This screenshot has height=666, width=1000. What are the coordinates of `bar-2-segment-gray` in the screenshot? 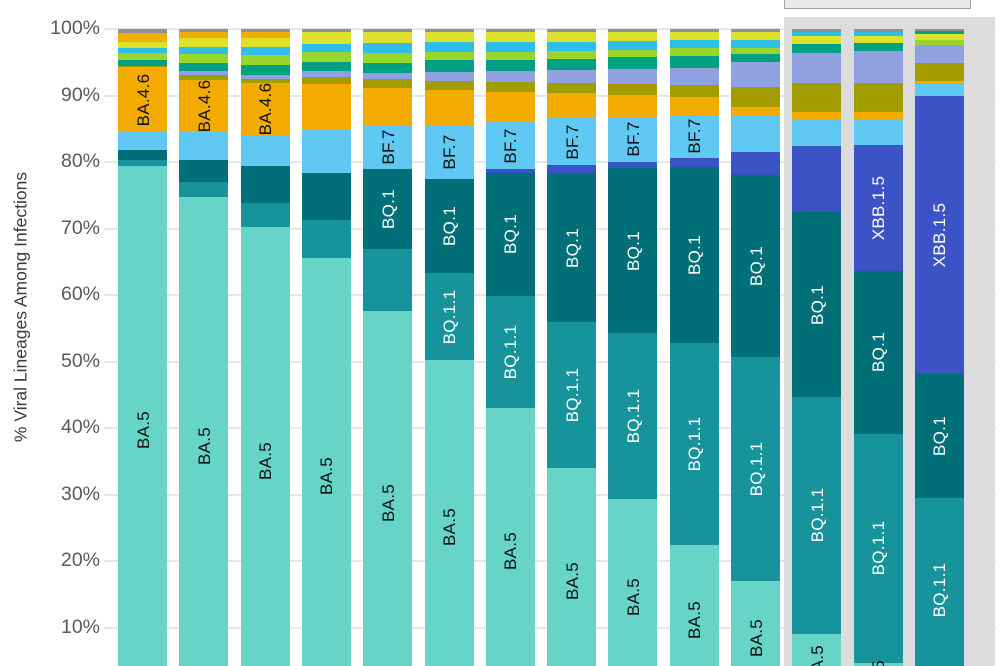 It's located at (204, 31).